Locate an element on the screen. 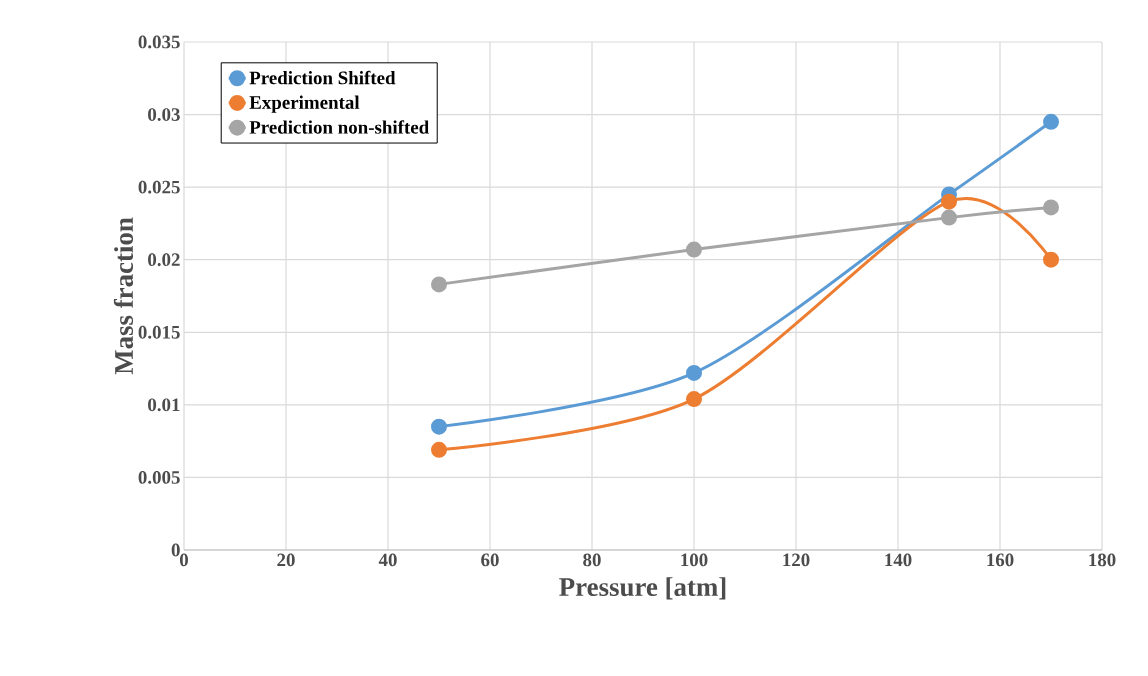  y-tick-label: 0.025 is located at coordinates (159, 187).